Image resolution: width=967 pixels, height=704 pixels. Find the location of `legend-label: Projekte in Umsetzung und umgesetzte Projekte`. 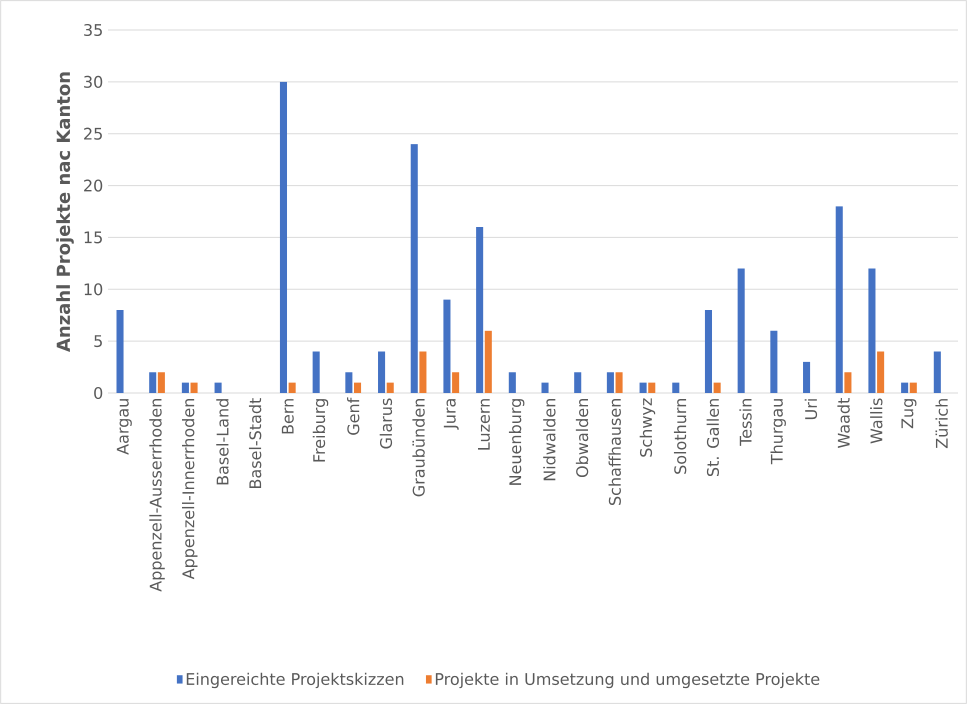

legend-label: Projekte in Umsetzung und umgesetzte Projekte is located at coordinates (628, 680).